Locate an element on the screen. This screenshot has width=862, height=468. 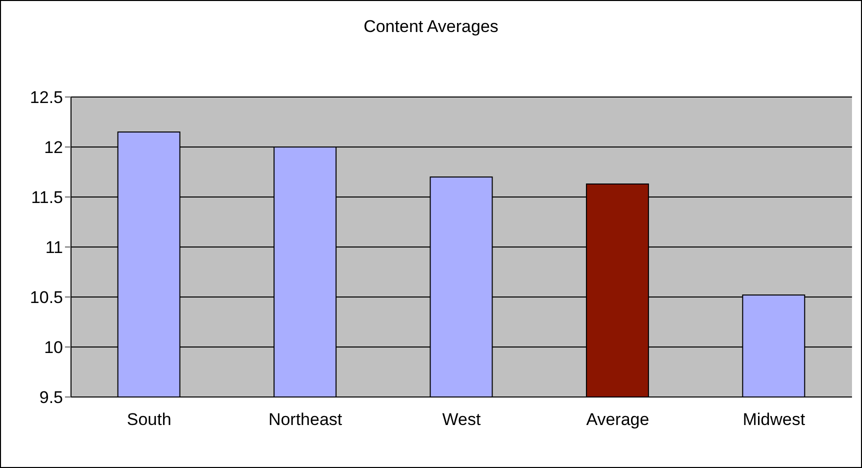
y-tick-label: 9.5 is located at coordinates (51, 398).